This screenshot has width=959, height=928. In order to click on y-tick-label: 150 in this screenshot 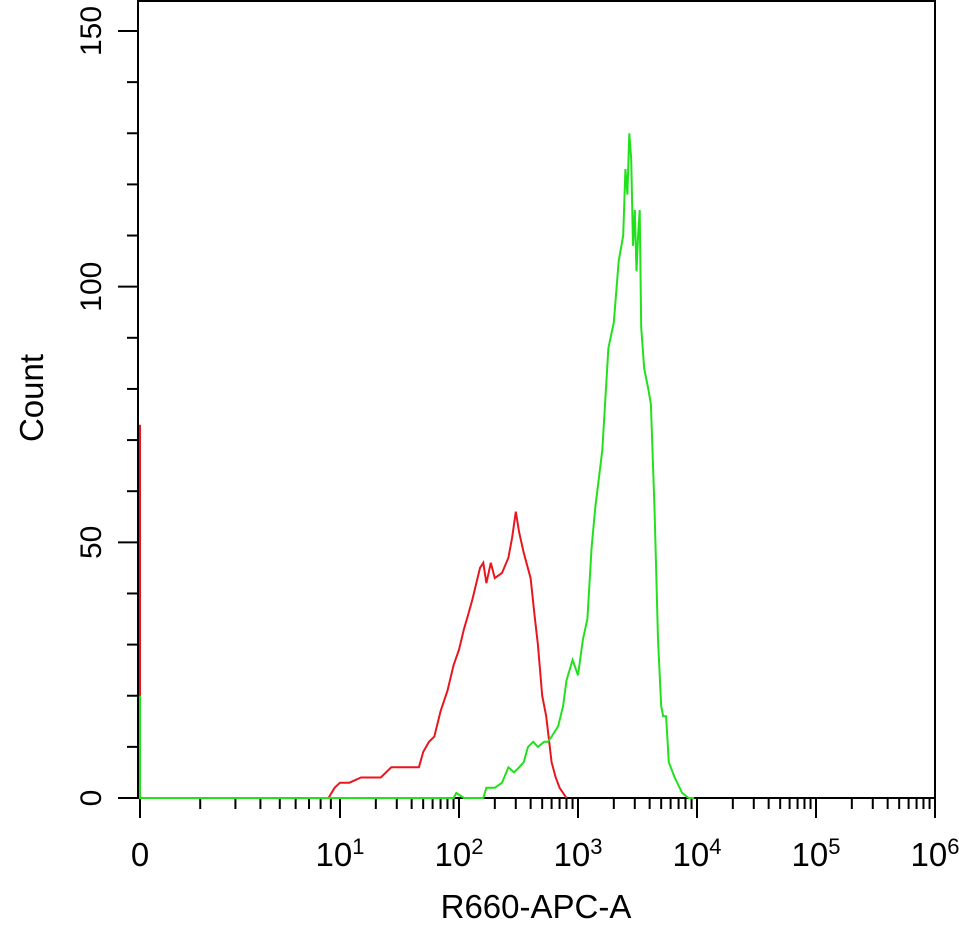, I will do `click(91, 31)`.